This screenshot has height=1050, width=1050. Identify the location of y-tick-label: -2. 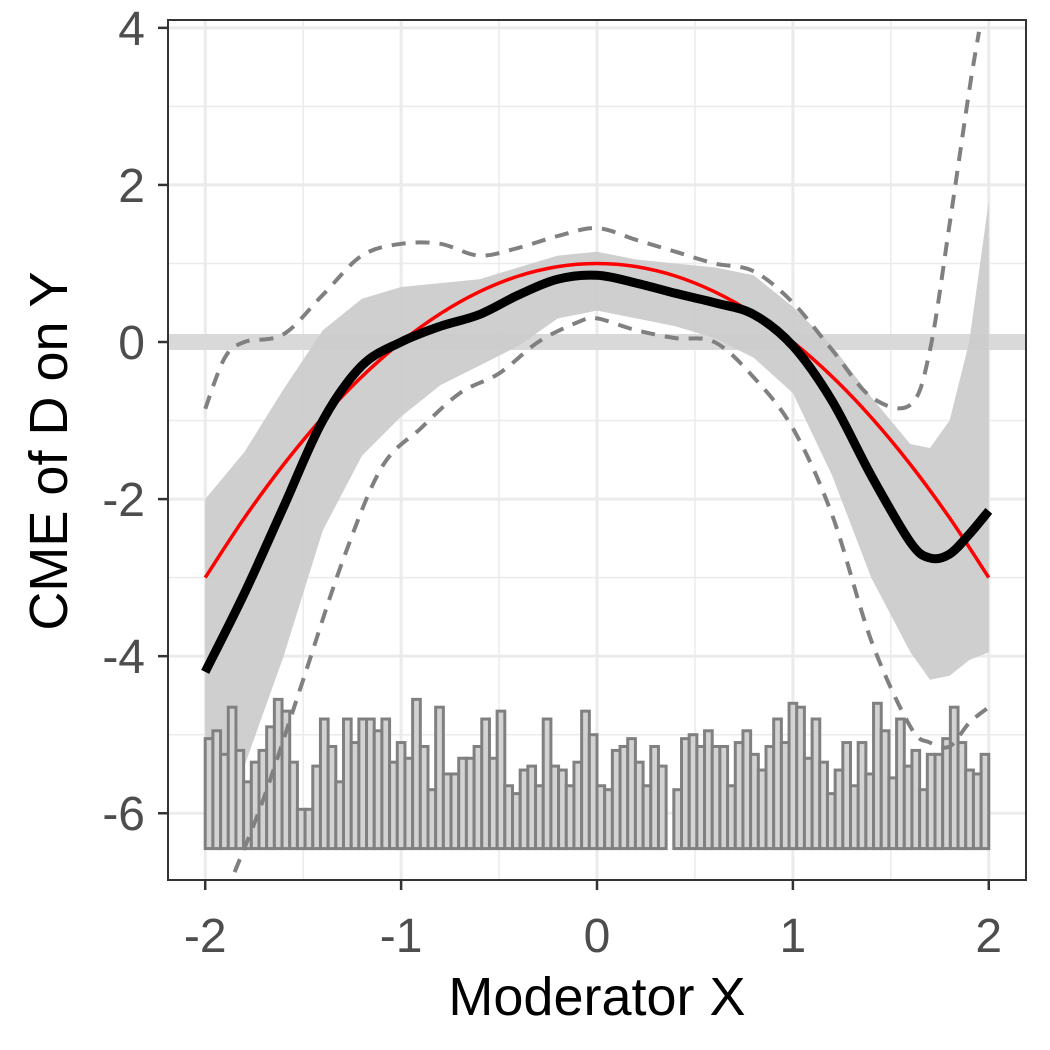
(123, 500).